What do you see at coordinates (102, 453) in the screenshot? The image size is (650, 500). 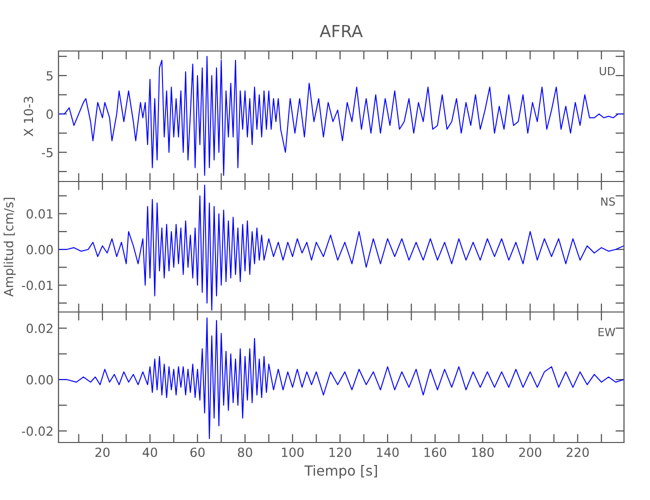 I see `x-tick-label: 20` at bounding box center [102, 453].